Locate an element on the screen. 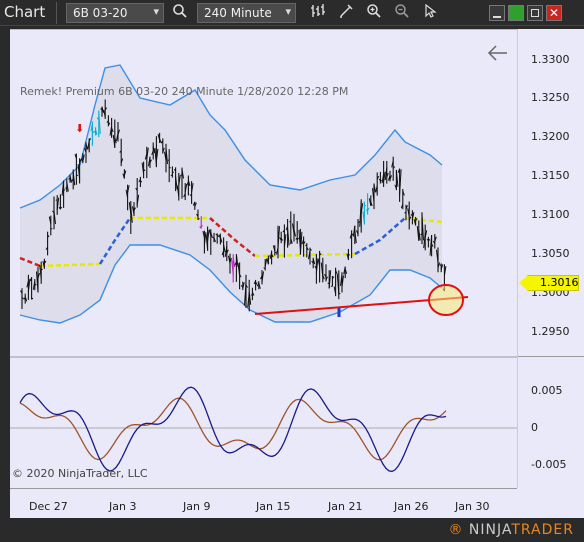 The width and height of the screenshot is (584, 542). oscillator-tick-label: 0.005 is located at coordinates (547, 390).